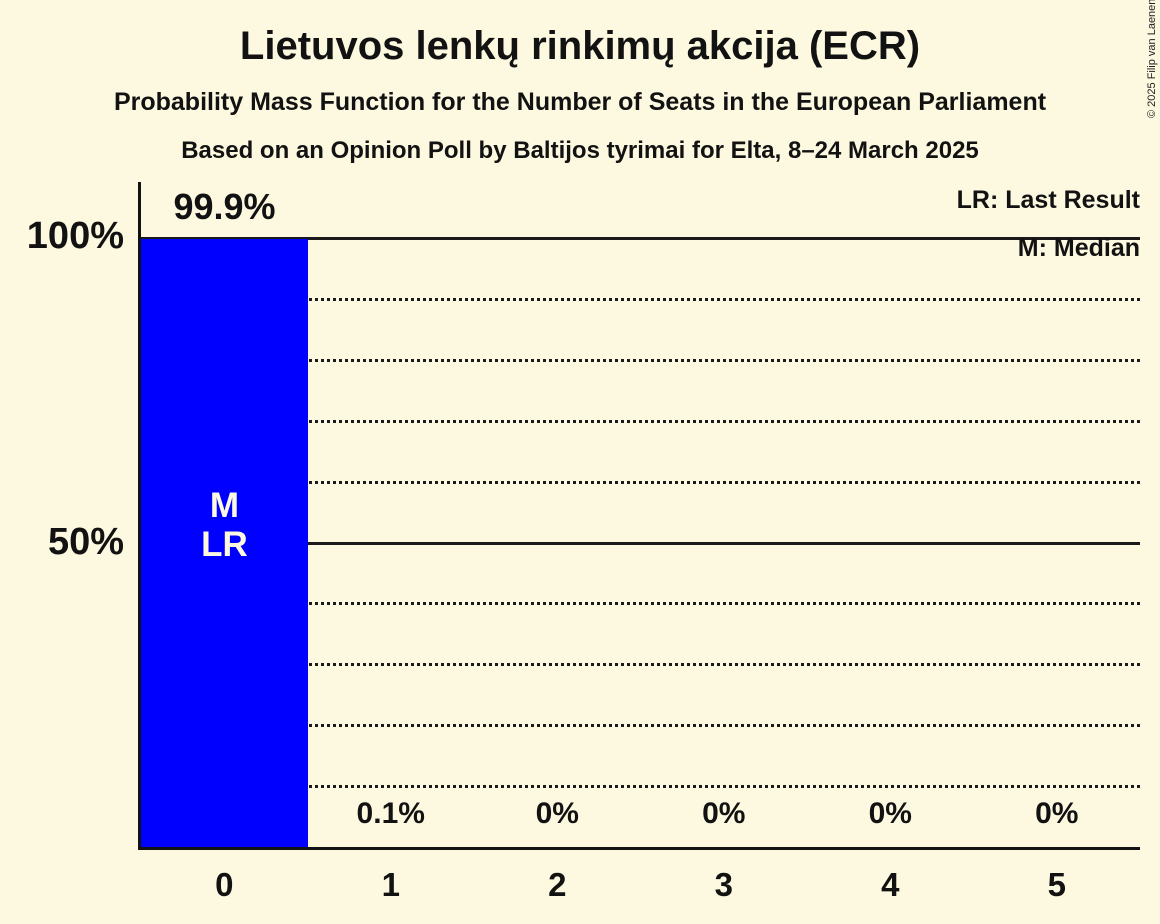 This screenshot has width=1160, height=924. I want to click on value-label-seat-3: 0%, so click(724, 813).